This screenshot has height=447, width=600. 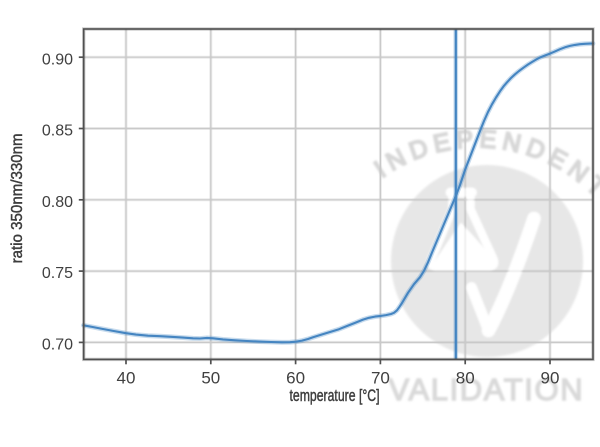 What do you see at coordinates (57, 131) in the screenshot?
I see `svg-text: 0.85` at bounding box center [57, 131].